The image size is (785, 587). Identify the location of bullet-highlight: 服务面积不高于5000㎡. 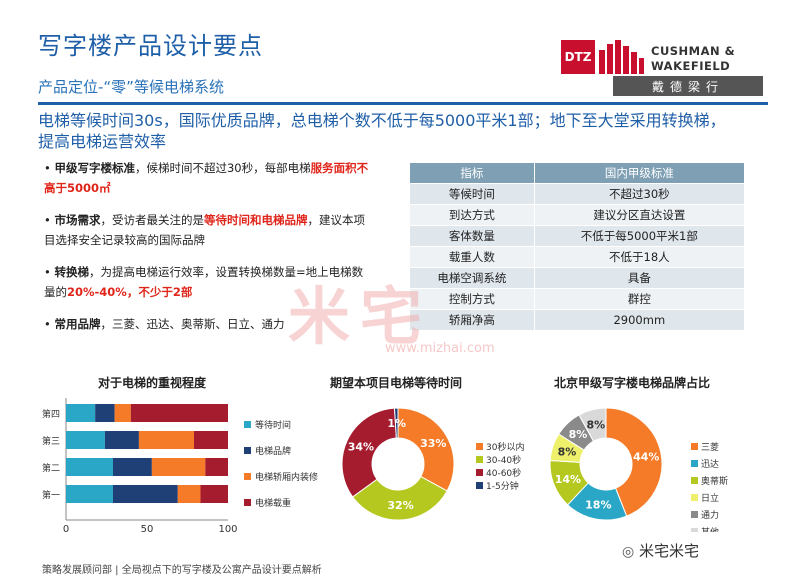
(206, 178).